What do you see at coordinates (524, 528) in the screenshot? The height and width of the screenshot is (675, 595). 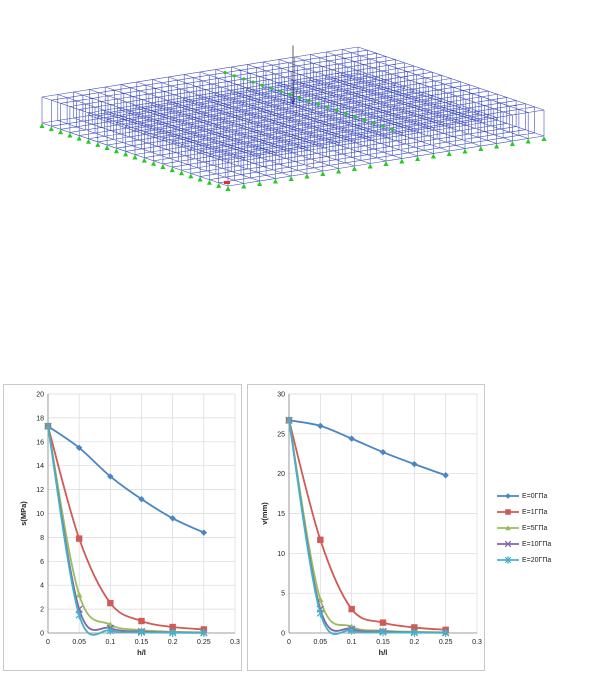 I see `legend-item: E=5ГПа` at bounding box center [524, 528].